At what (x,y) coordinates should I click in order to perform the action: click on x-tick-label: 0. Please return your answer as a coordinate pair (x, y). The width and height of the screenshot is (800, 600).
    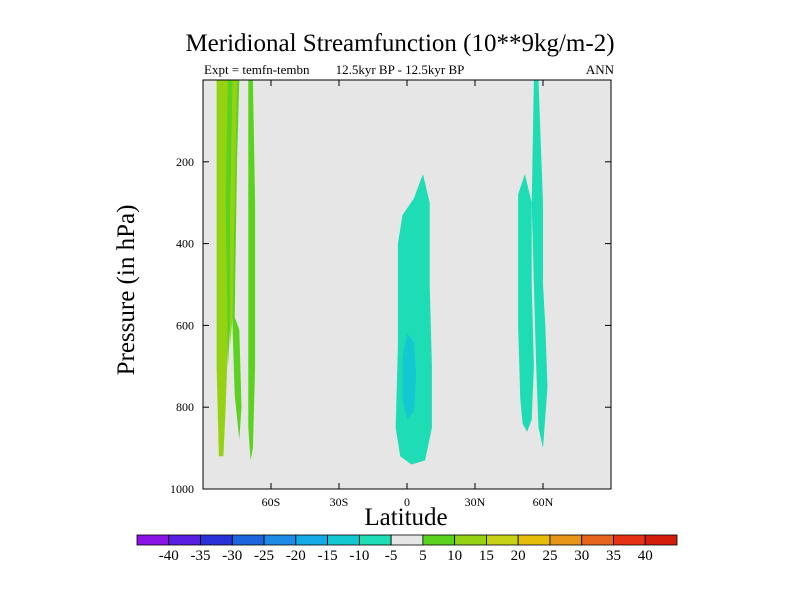
    Looking at the image, I should click on (407, 502).